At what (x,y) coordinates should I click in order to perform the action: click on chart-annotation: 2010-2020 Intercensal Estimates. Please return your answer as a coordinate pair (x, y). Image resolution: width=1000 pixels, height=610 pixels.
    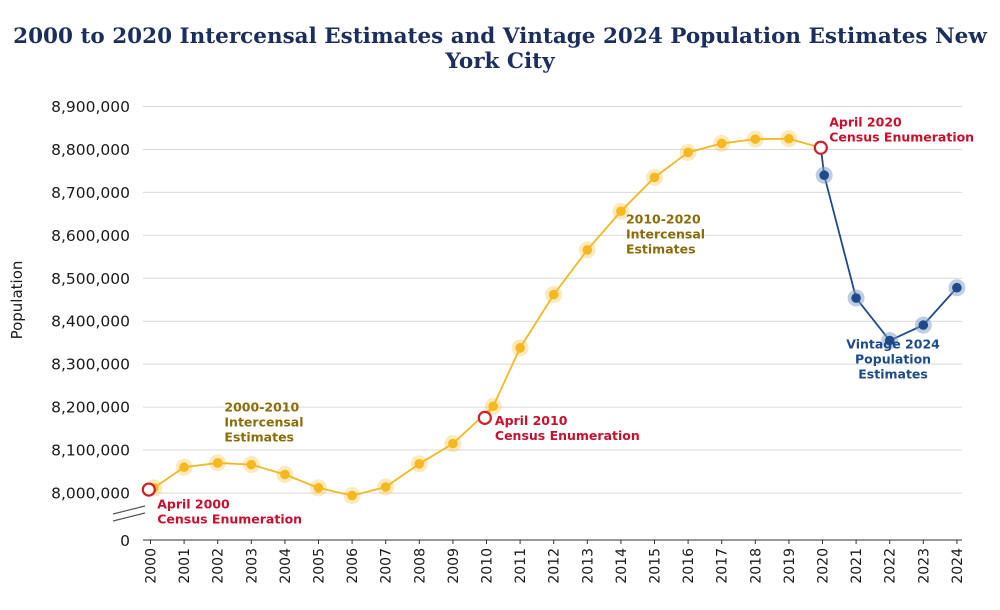
    Looking at the image, I should click on (665, 233).